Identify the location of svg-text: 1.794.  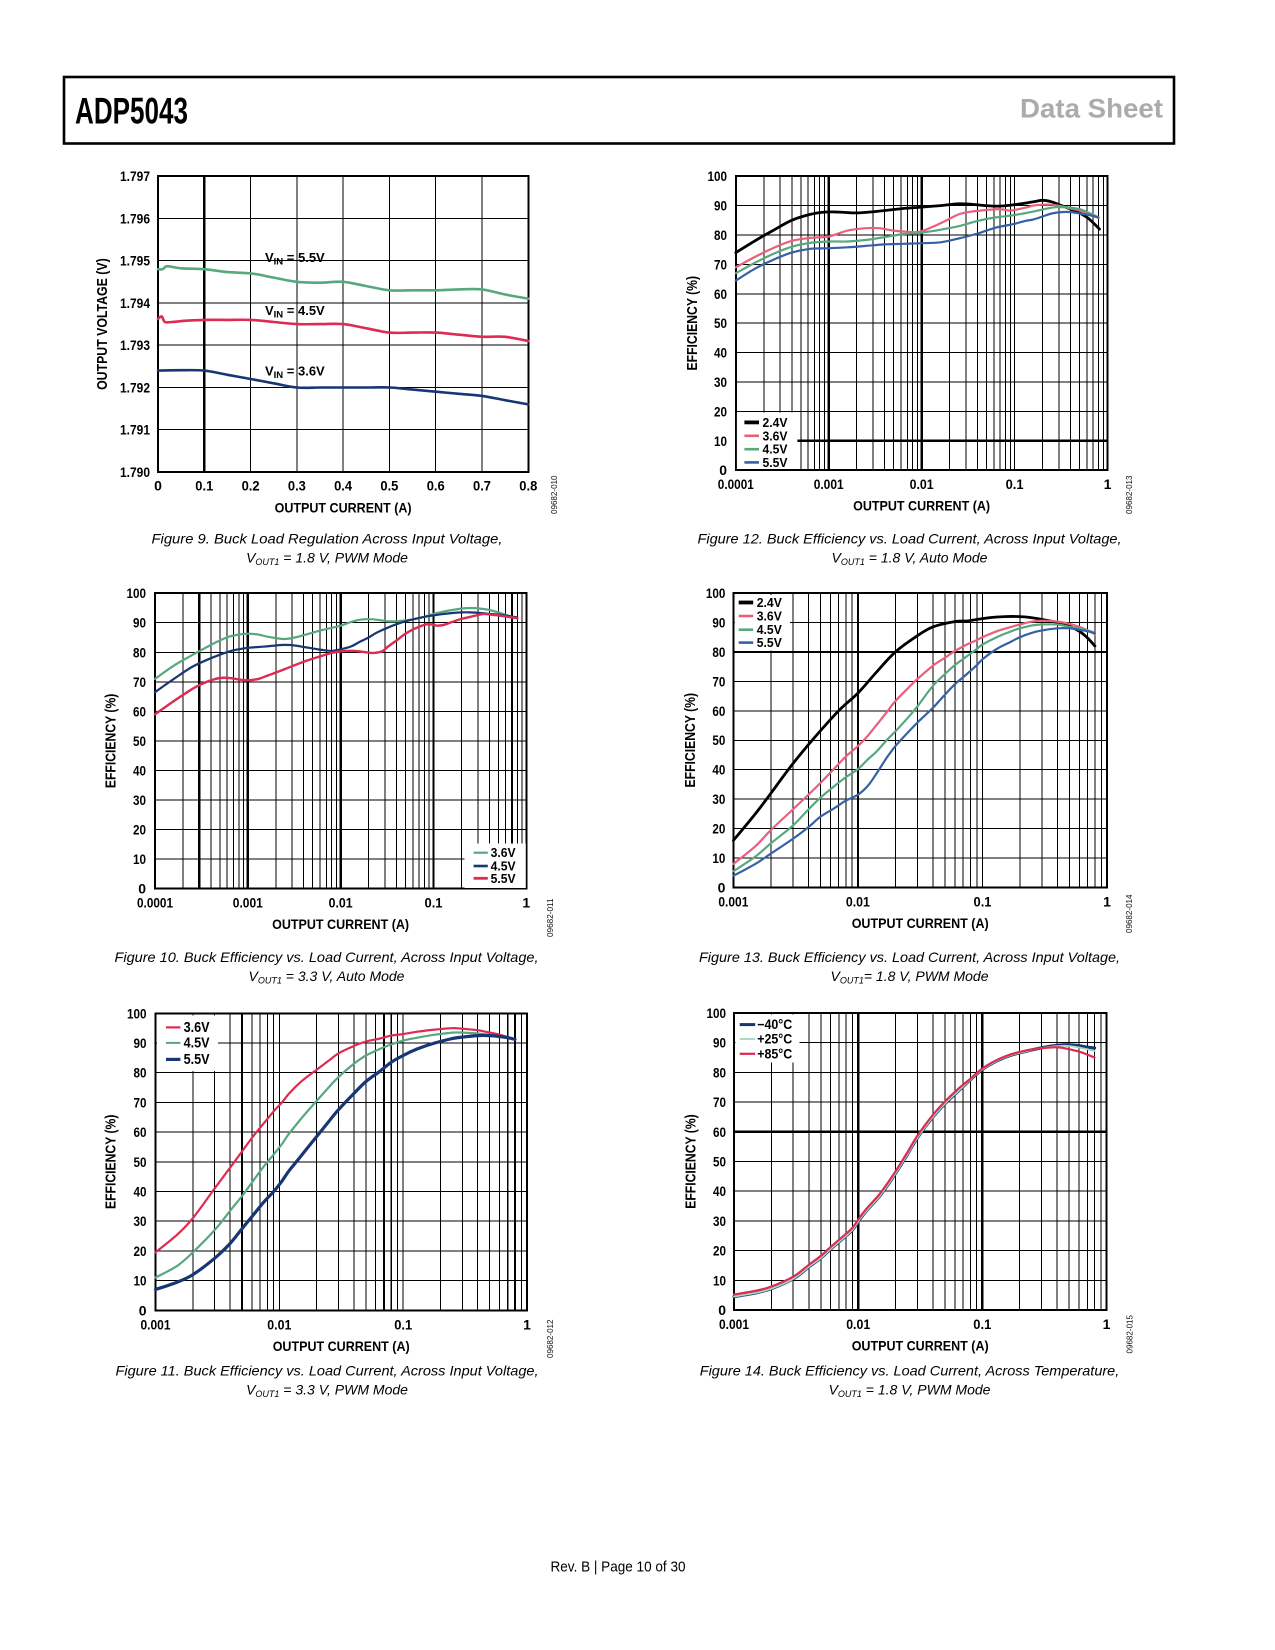
(135, 303).